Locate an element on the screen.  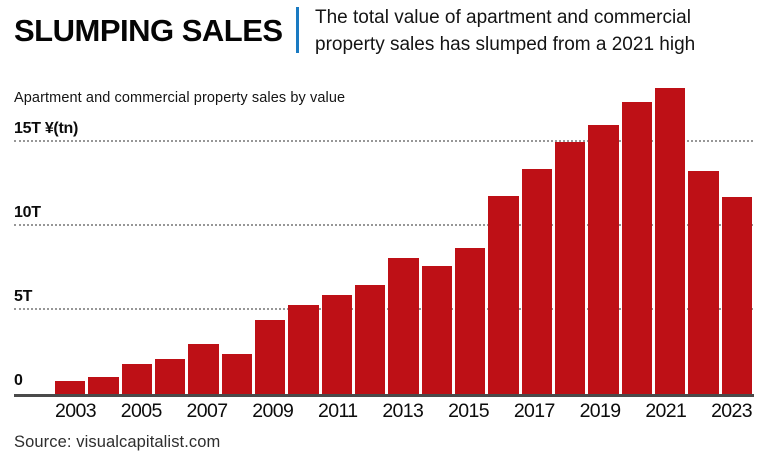
x-axis-label-2021: 2021 is located at coordinates (666, 411).